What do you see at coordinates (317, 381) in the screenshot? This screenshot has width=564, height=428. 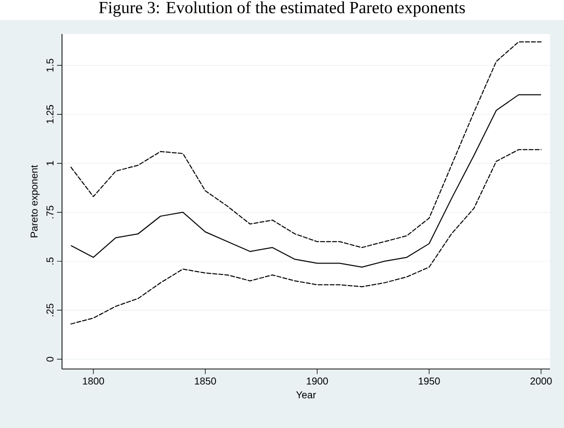 I see `x-tick-label: 1900` at bounding box center [317, 381].